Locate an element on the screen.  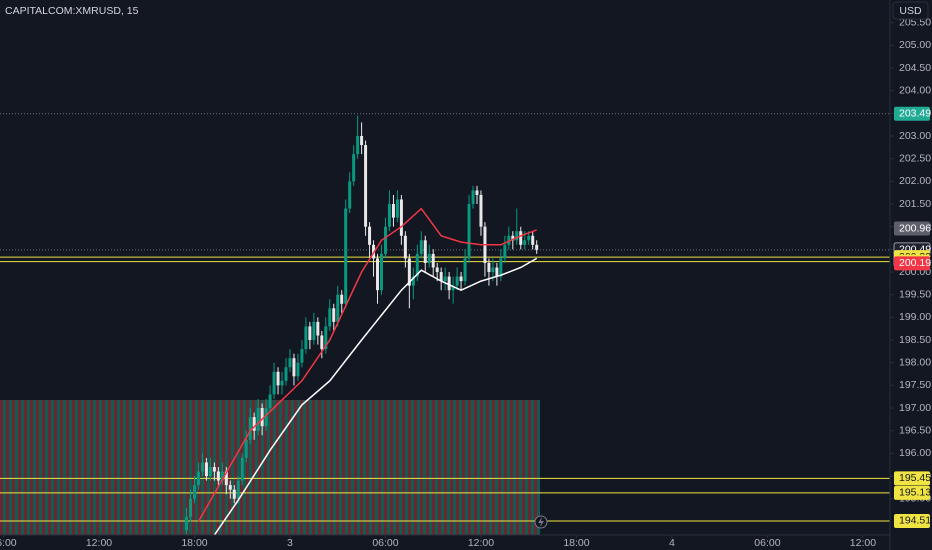
volume-overlay is located at coordinates (270, 467).